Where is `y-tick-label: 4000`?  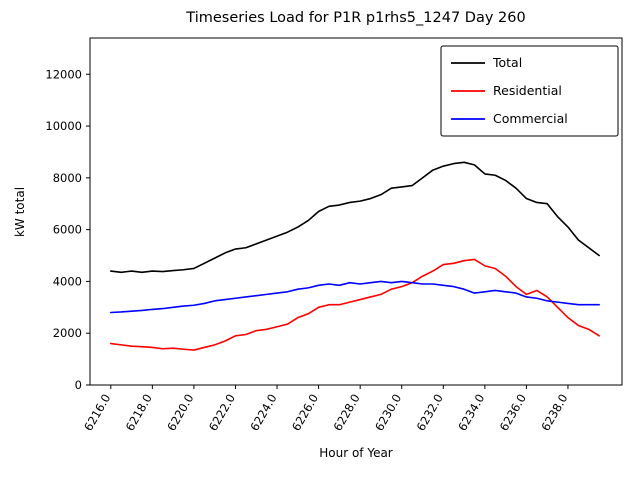
y-tick-label: 4000 is located at coordinates (67, 281).